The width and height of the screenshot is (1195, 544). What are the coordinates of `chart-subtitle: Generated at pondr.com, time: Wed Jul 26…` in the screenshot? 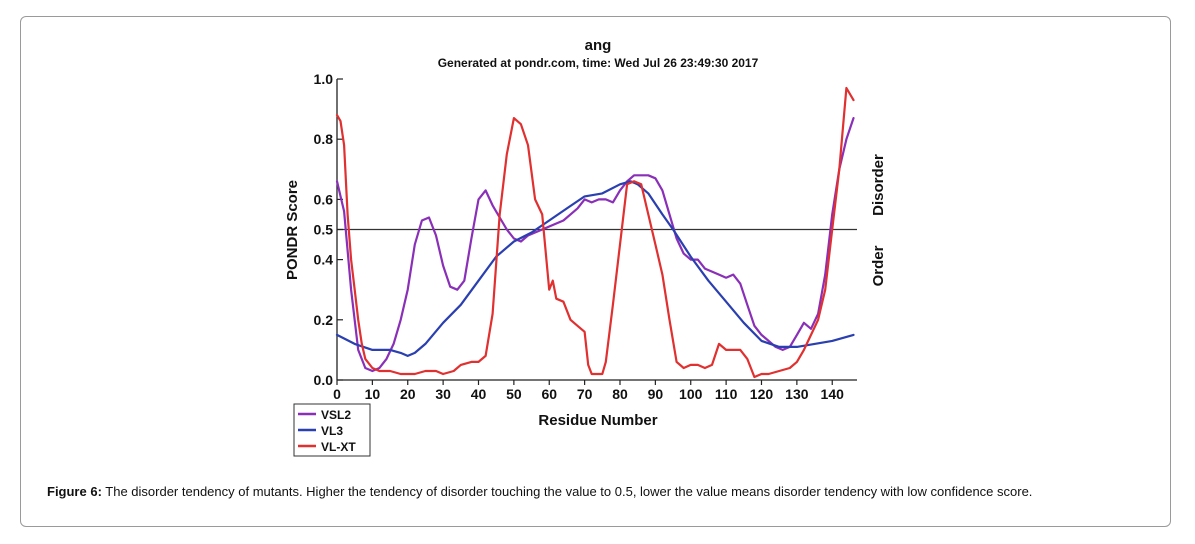 It's located at (598, 63).